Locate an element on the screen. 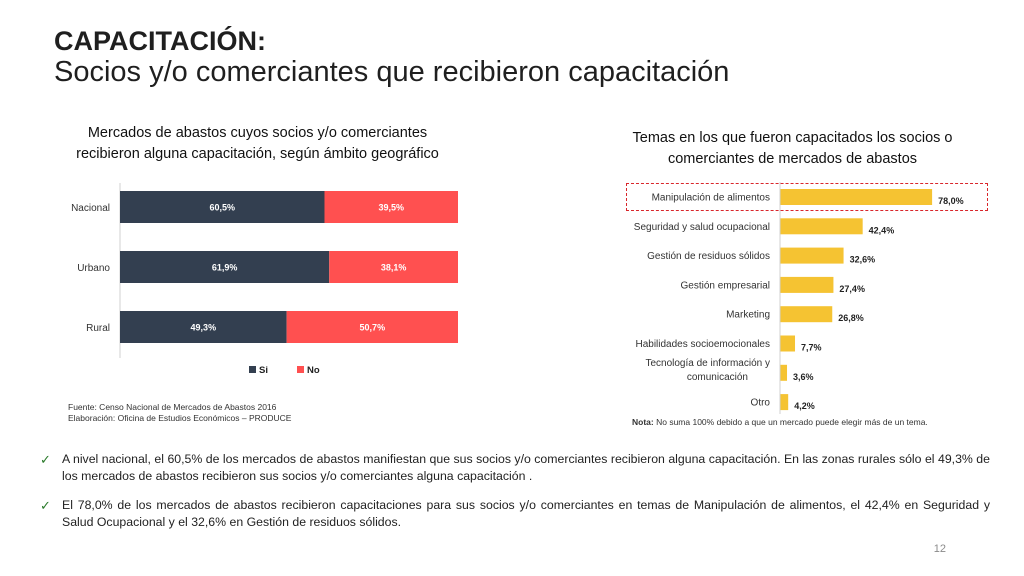  category-label: Marketing is located at coordinates (748, 315).